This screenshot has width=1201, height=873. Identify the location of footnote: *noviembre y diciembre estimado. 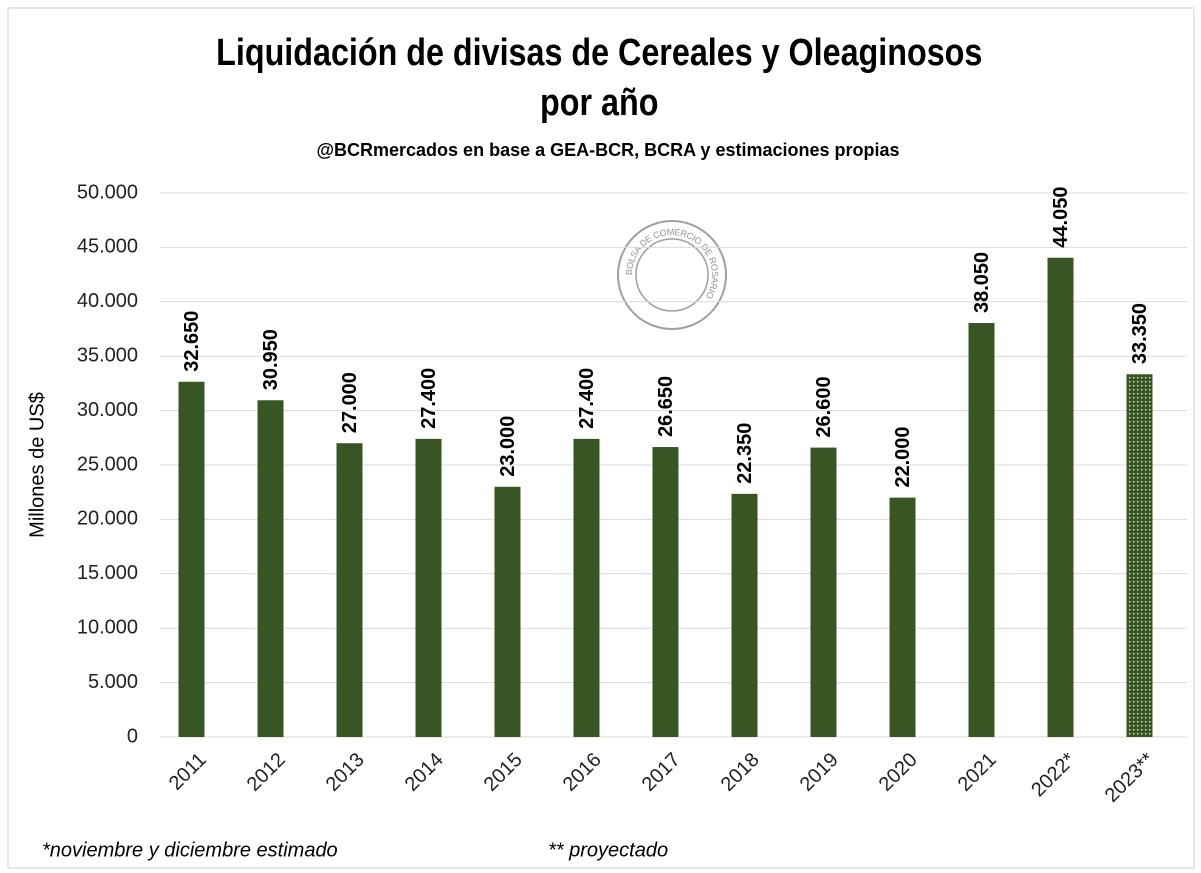
(190, 850).